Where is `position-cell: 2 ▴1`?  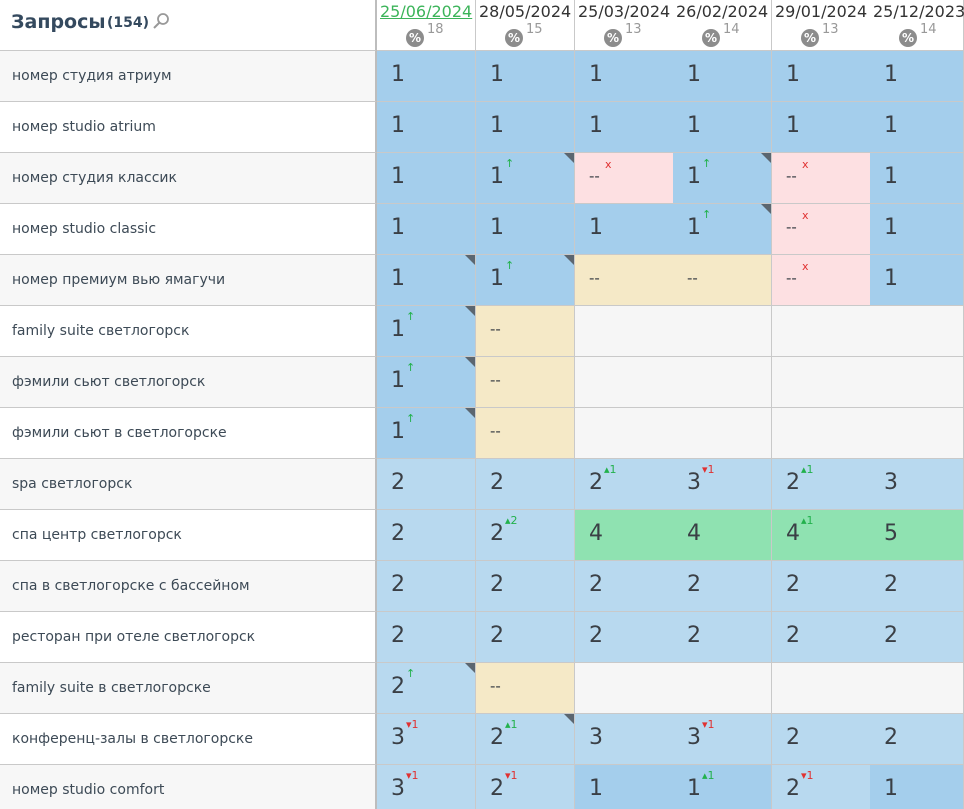 position-cell: 2 ▴1 is located at coordinates (525, 739).